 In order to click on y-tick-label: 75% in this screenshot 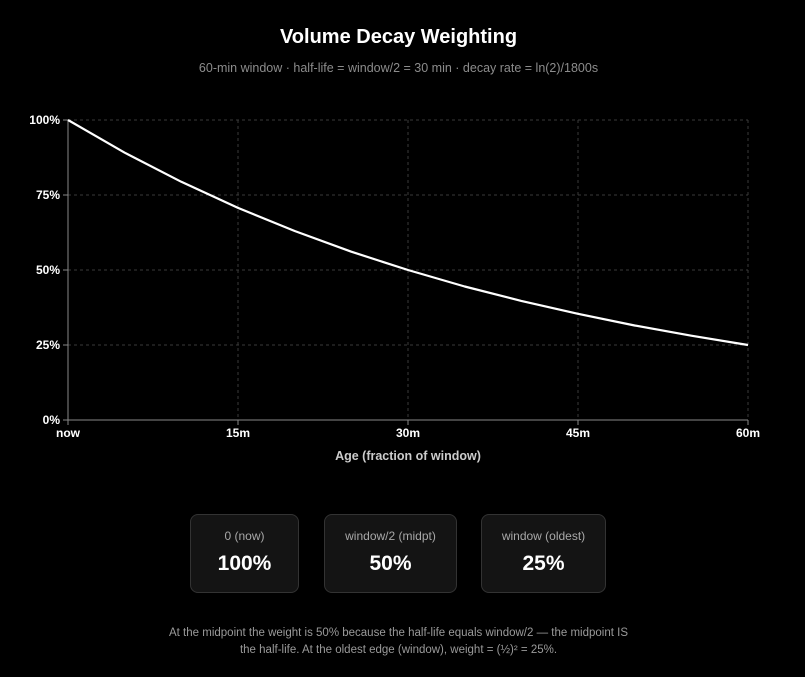, I will do `click(48, 195)`.